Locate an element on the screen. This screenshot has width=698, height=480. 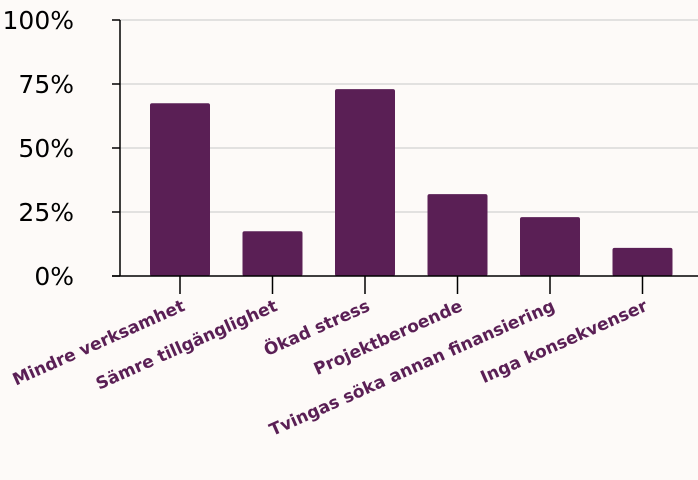
y-tick-label: 50% is located at coordinates (46, 148).